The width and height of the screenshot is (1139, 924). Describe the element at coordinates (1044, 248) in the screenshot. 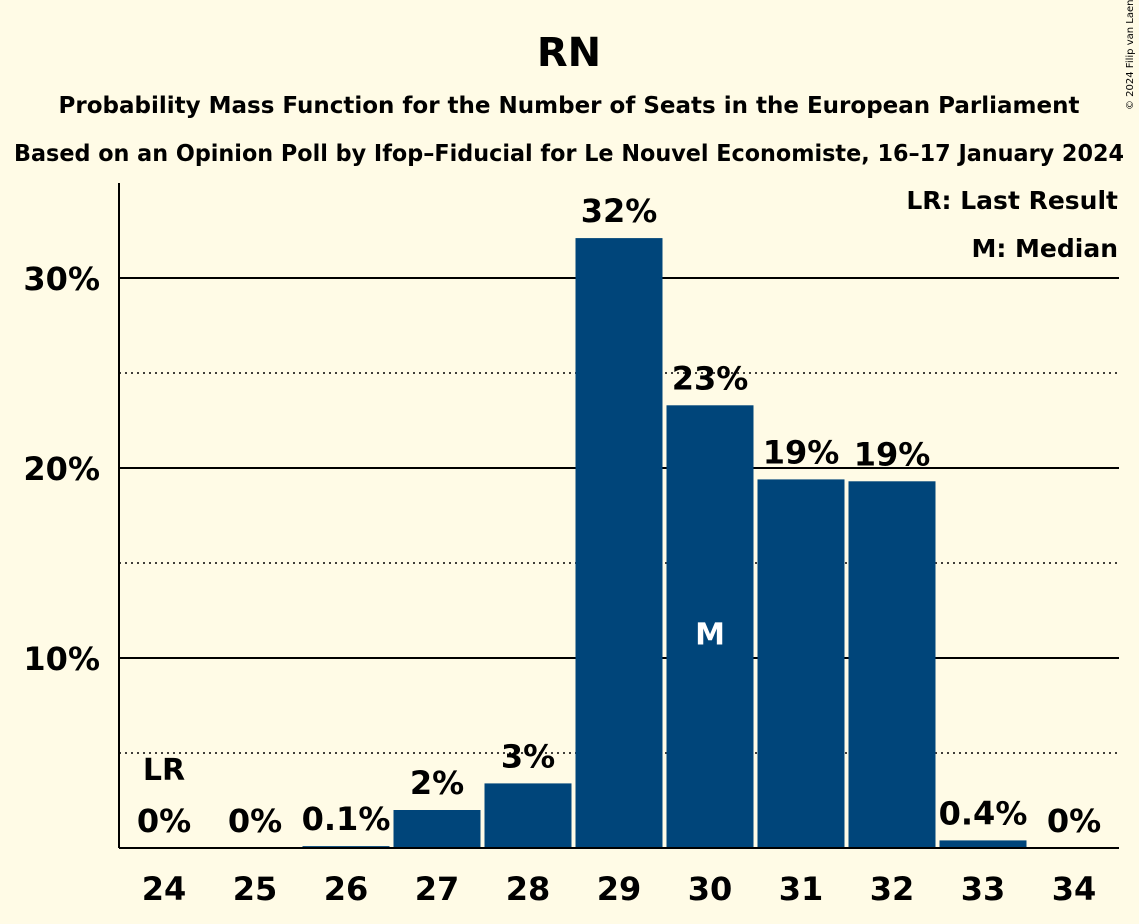

I see `legend-median: M: Median` at that location.